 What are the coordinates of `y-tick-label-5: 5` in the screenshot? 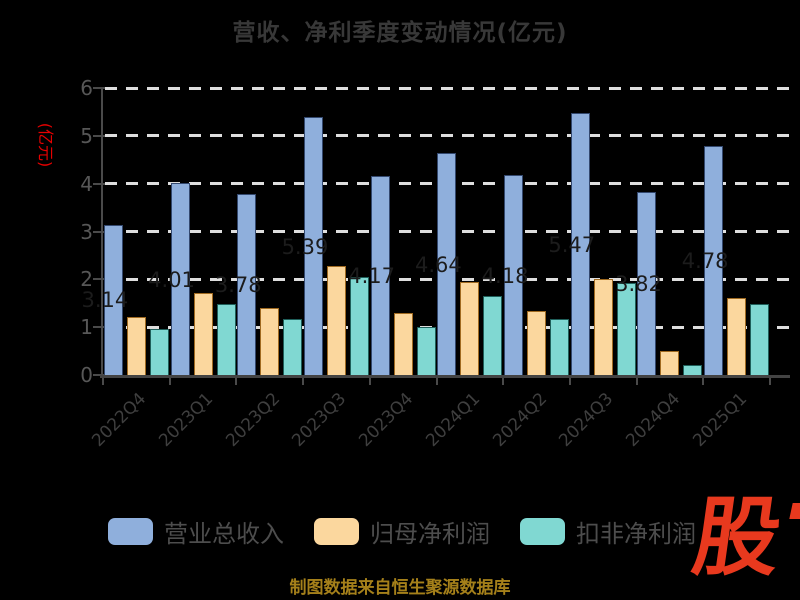 It's located at (86, 135).